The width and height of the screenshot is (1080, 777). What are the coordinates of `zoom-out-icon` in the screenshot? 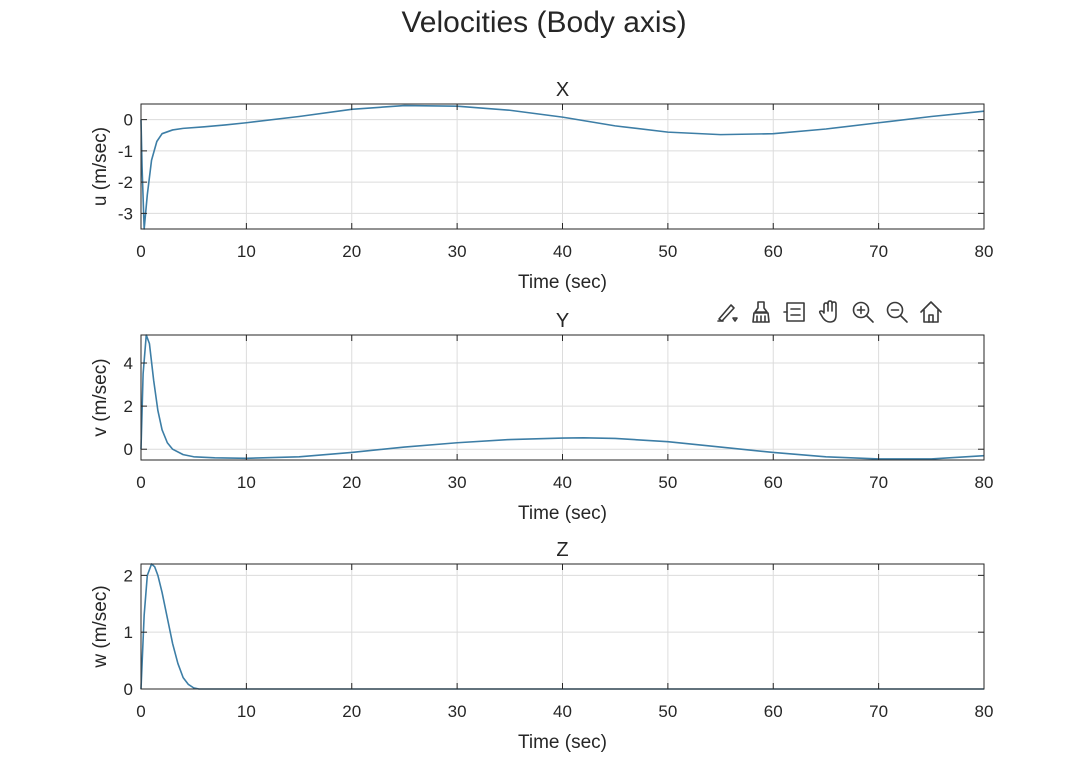 It's located at (897, 312).